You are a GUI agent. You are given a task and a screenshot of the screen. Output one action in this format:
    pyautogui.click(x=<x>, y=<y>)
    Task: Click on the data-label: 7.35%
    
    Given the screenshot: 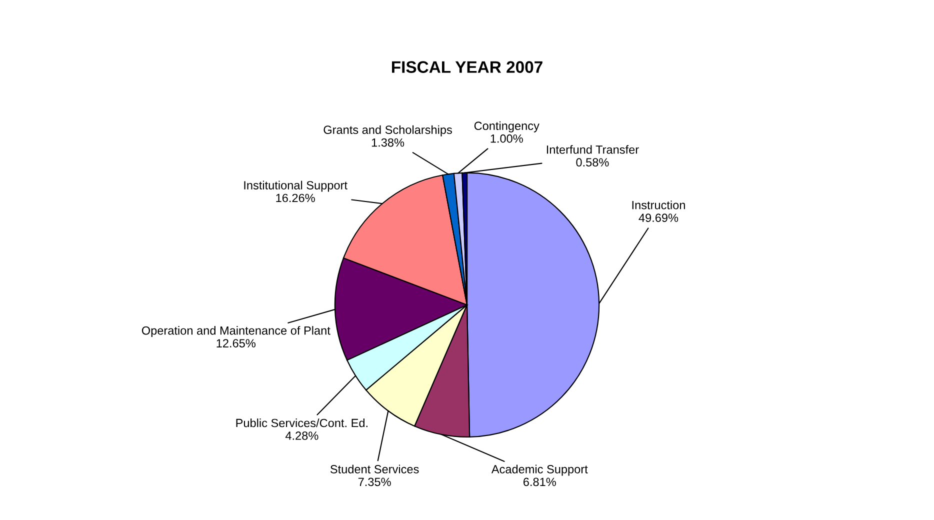 What is the action you would take?
    pyautogui.click(x=374, y=482)
    